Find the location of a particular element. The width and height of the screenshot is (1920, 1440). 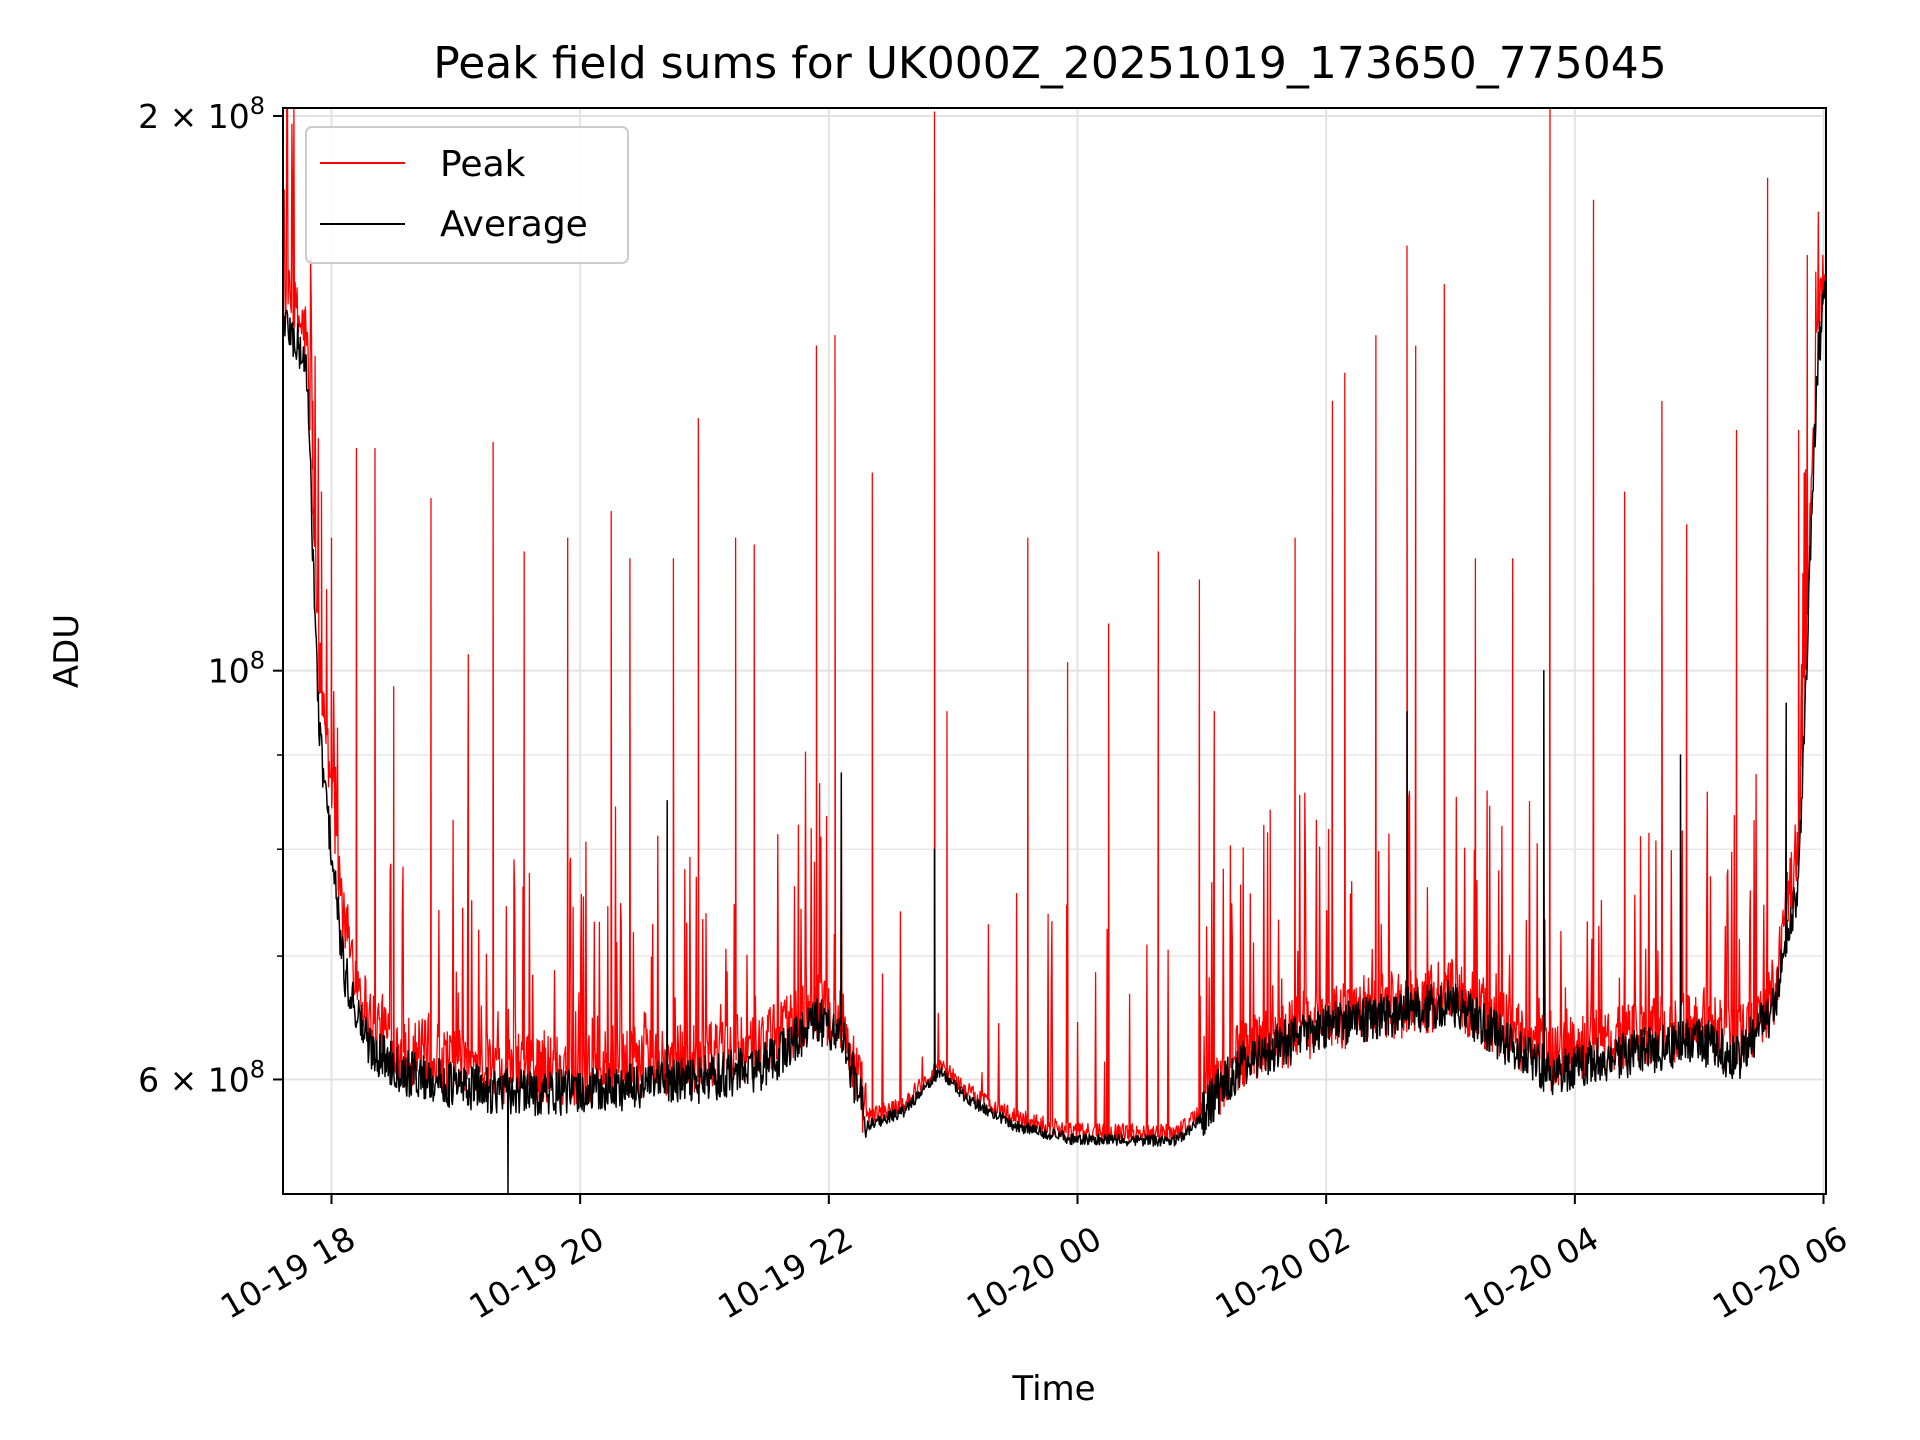

y-tick-label: 2 × 108 is located at coordinates (201, 114).